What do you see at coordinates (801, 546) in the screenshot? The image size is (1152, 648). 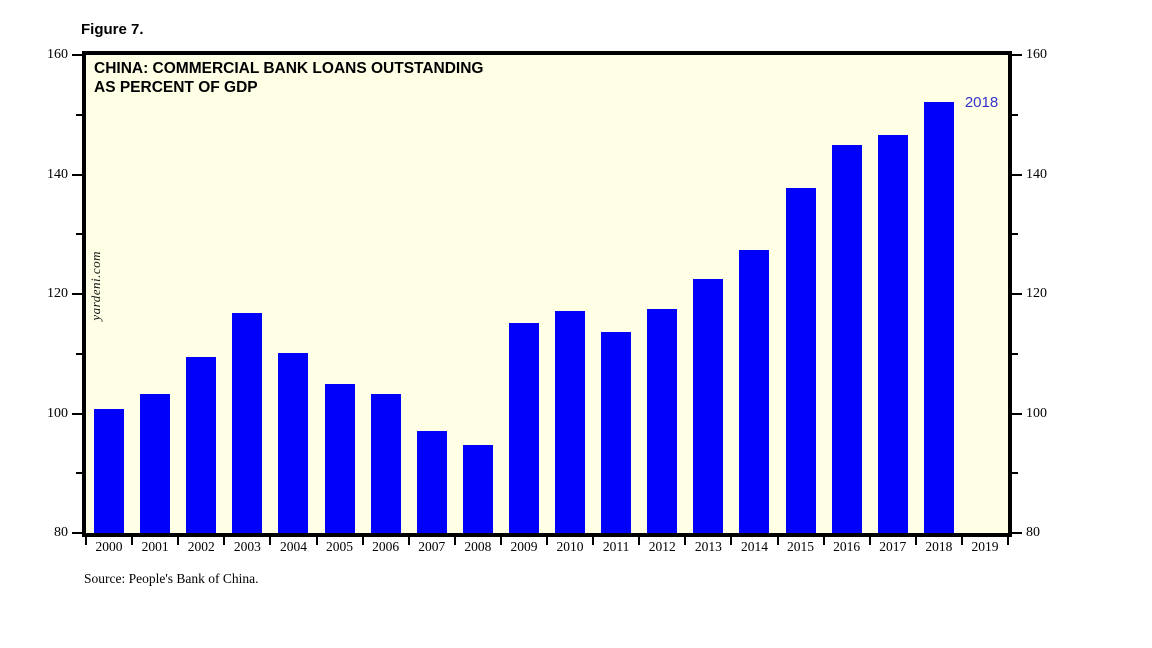 I see `x-axis-label-2015: 2015` at bounding box center [801, 546].